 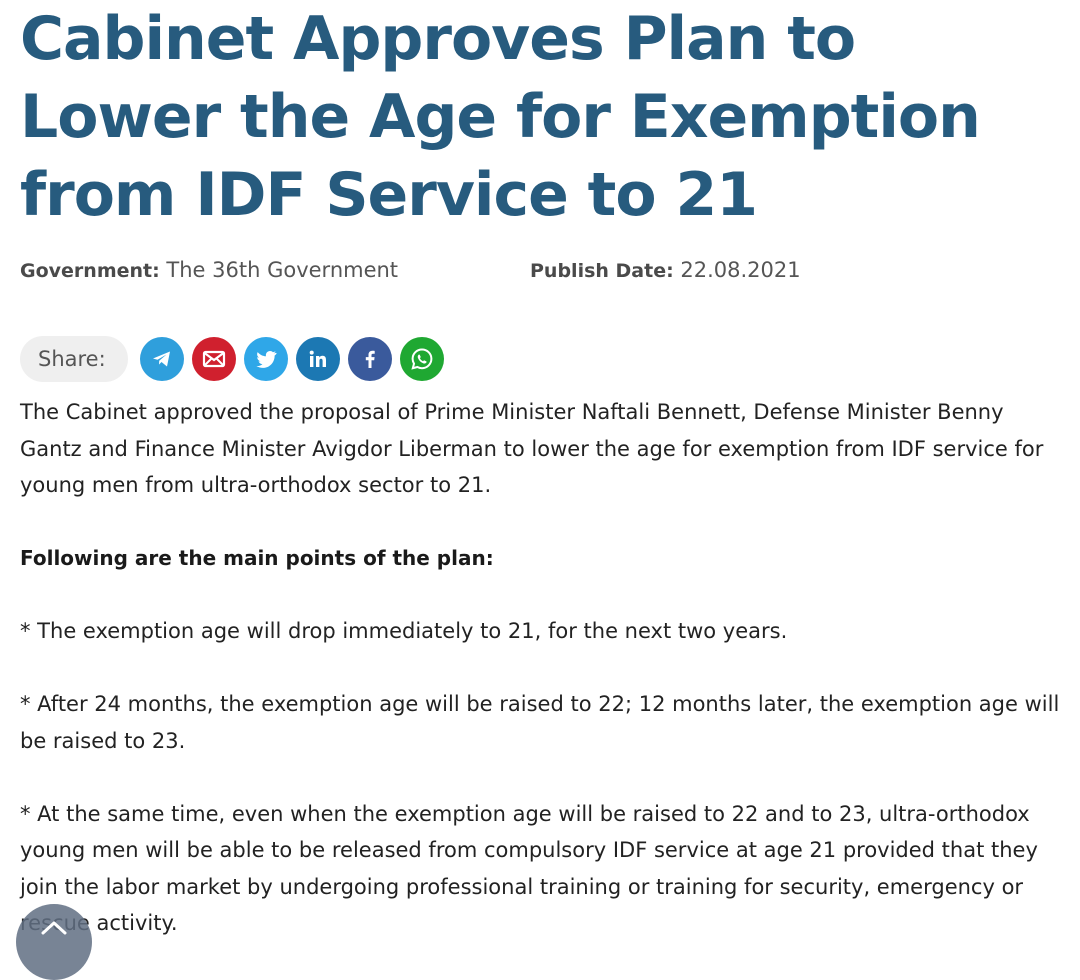 What do you see at coordinates (54, 942) in the screenshot?
I see `scroll-to-top-button` at bounding box center [54, 942].